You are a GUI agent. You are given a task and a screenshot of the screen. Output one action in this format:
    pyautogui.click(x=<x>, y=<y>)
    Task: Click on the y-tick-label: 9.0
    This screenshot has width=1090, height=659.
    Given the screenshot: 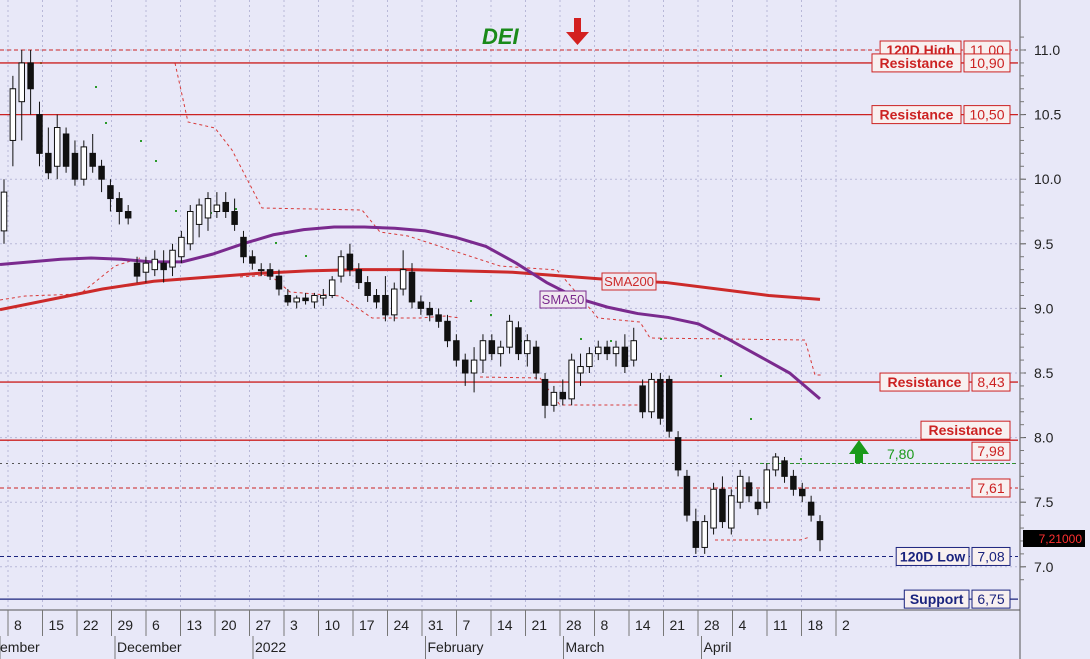 What is the action you would take?
    pyautogui.click(x=1044, y=308)
    